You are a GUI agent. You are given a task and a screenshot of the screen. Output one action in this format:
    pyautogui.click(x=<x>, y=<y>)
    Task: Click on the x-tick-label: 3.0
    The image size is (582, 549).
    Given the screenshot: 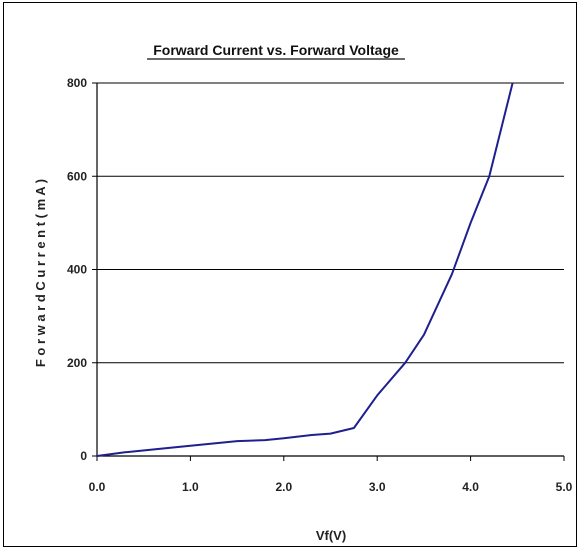 What is the action you would take?
    pyautogui.click(x=377, y=487)
    